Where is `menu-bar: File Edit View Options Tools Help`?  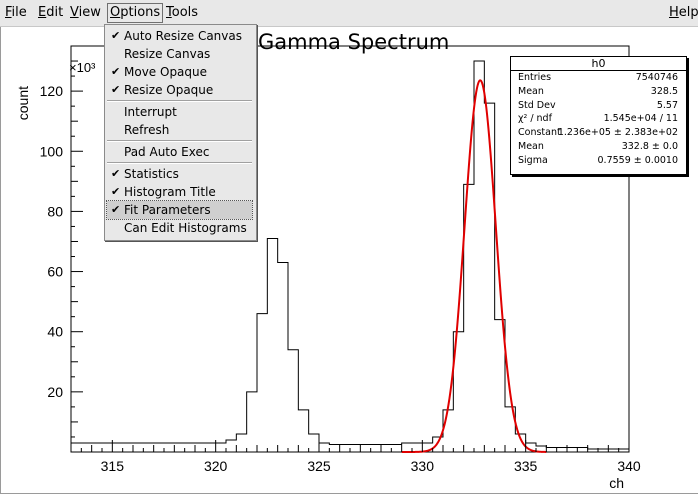 menu-bar: File Edit View Options Tools Help is located at coordinates (349, 13).